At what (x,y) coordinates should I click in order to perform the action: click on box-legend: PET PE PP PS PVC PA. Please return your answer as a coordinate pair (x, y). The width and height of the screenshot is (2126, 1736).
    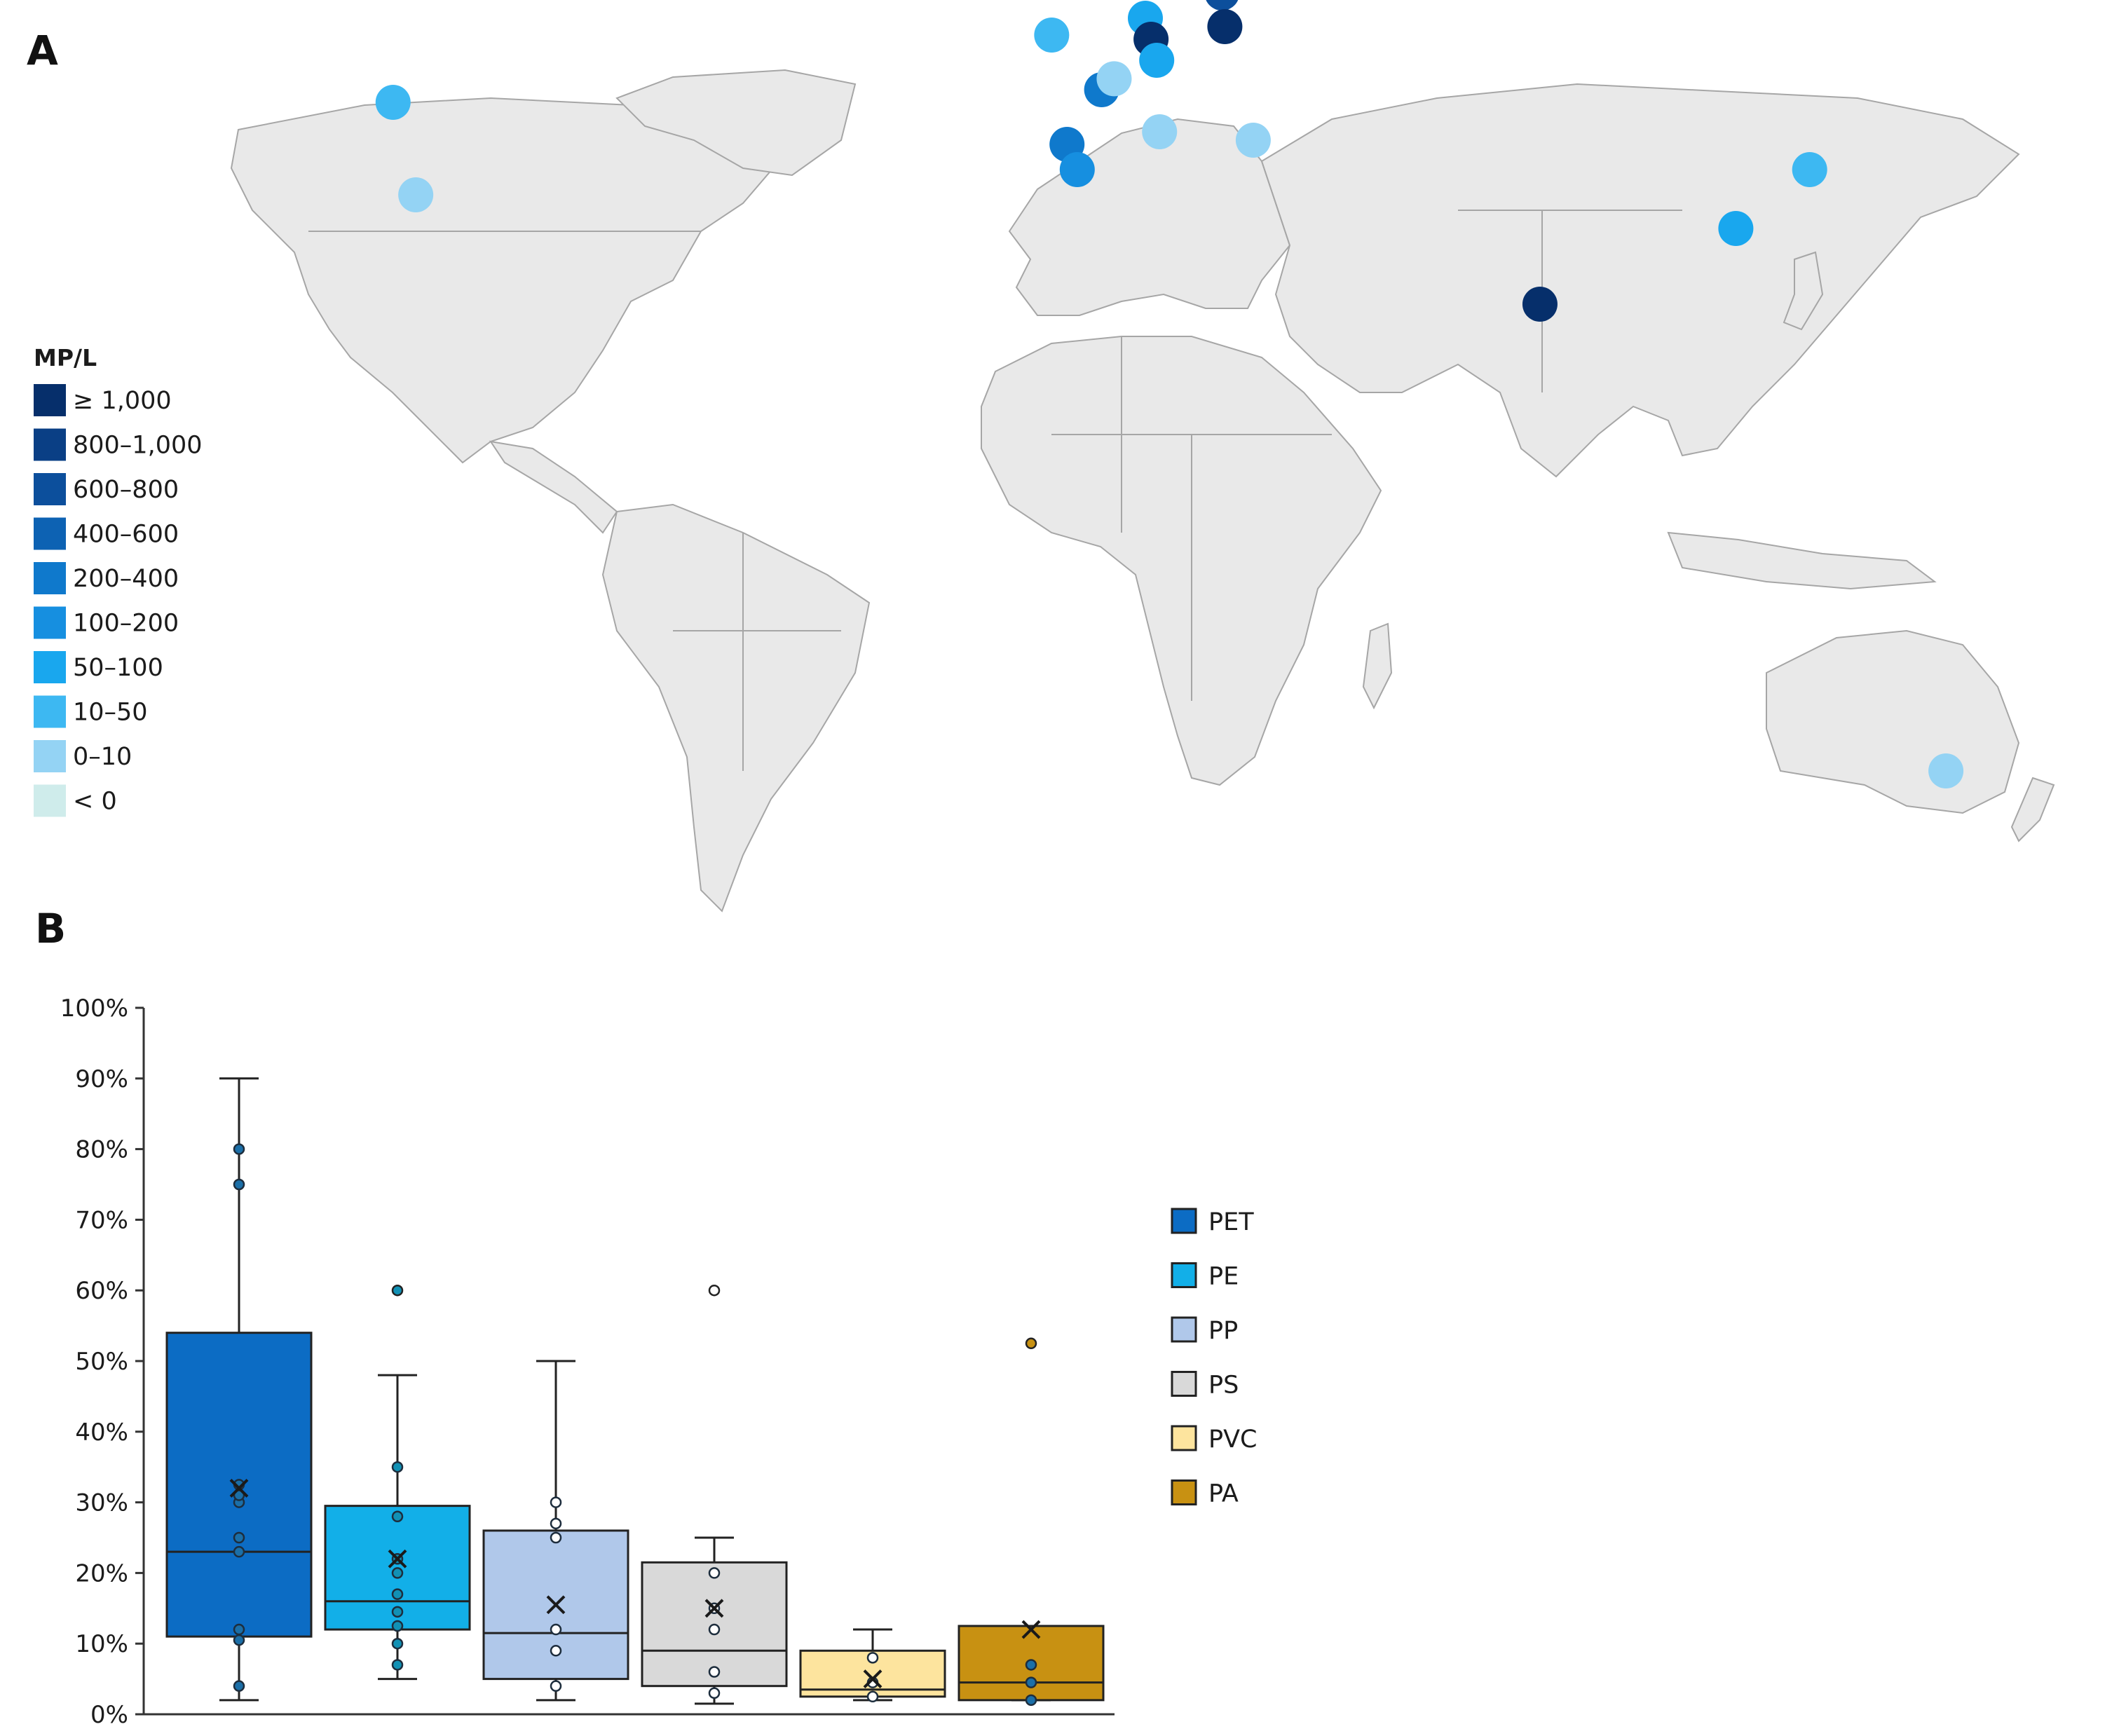
    Looking at the image, I should click on (1215, 1358).